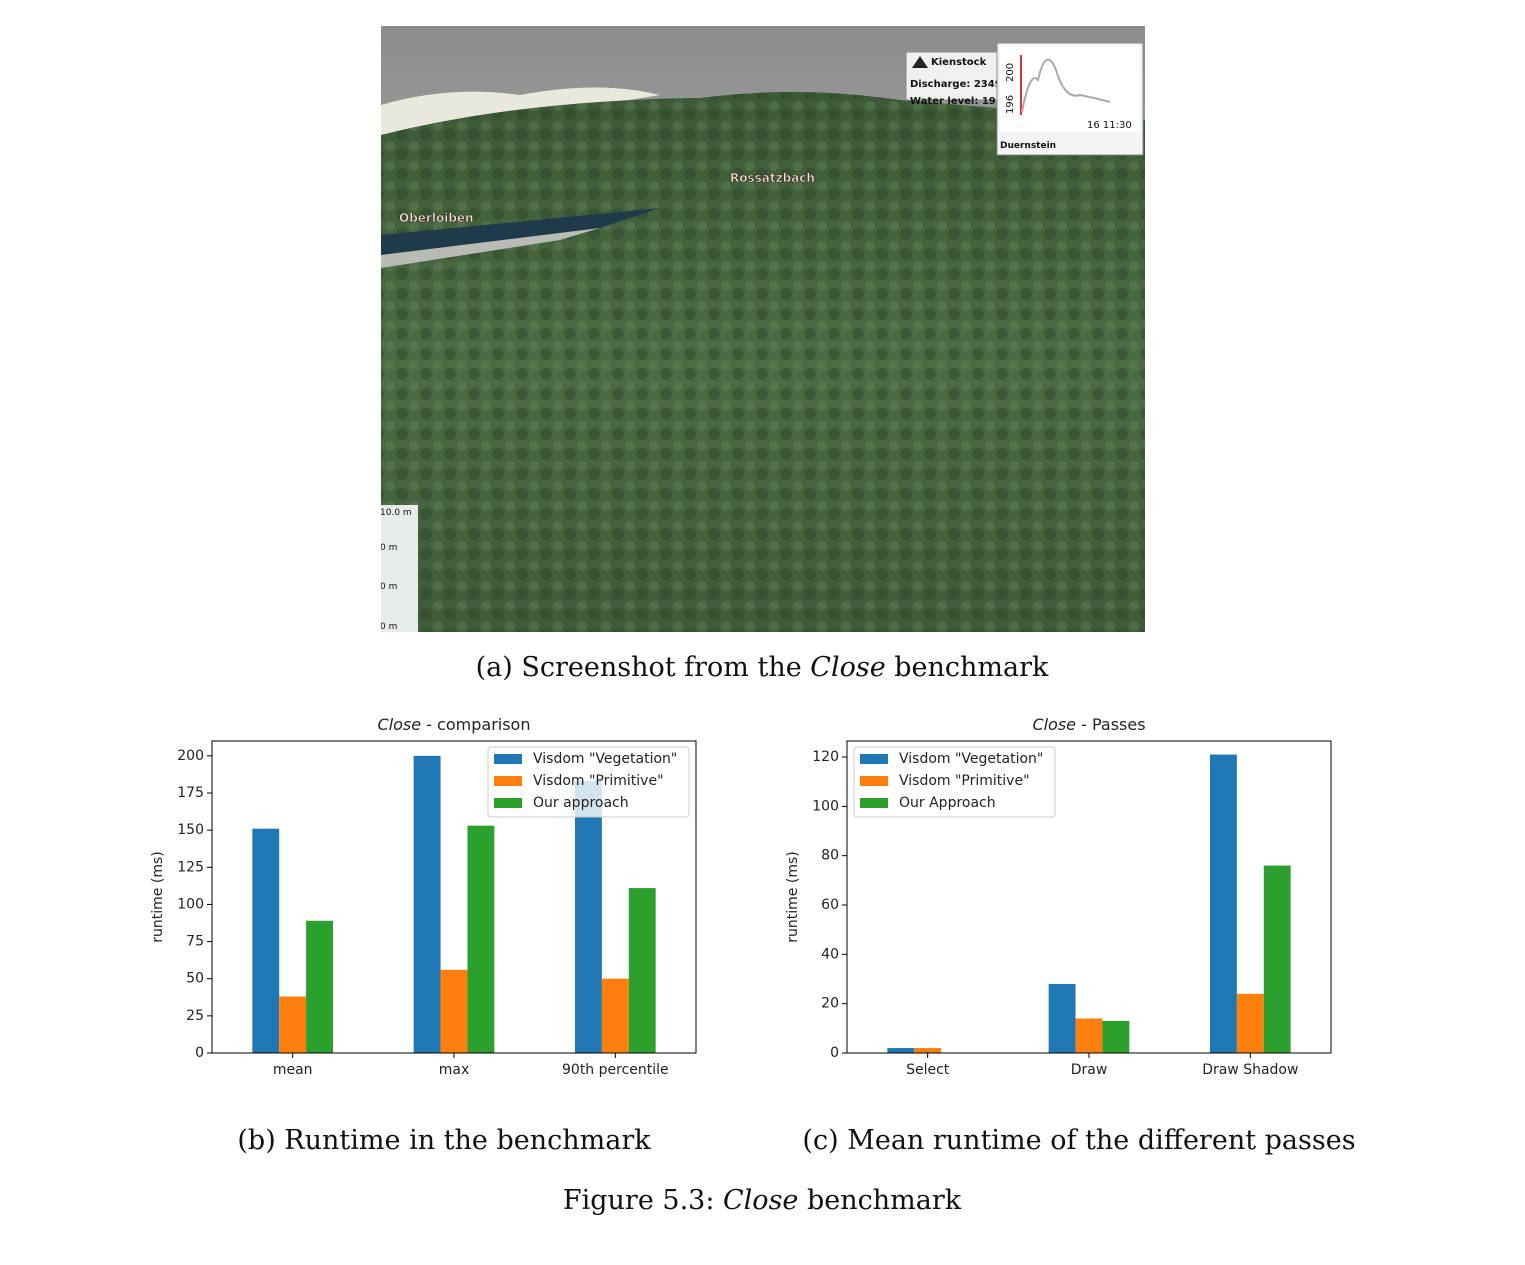 The image size is (1525, 1265). I want to click on y-tick-label: 40, so click(830, 954).